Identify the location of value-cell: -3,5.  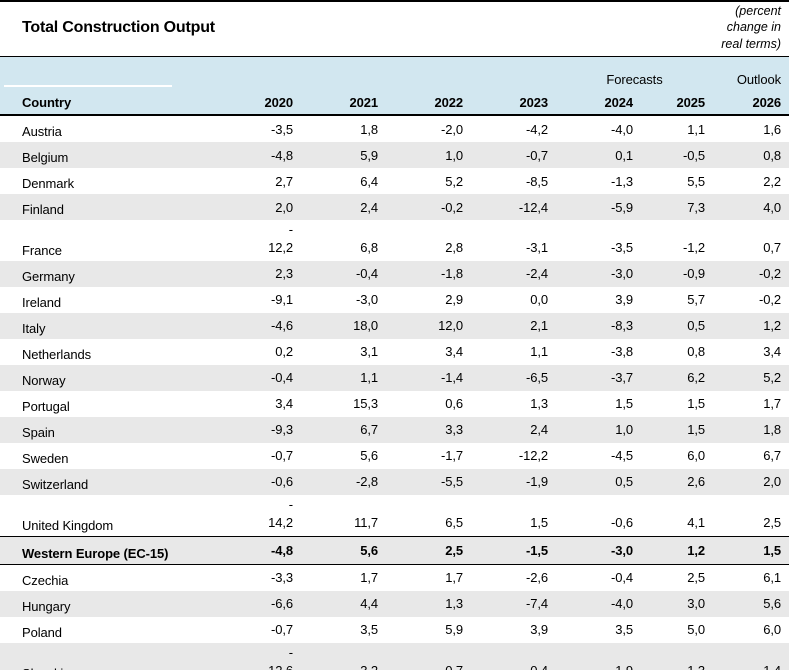
(621, 248).